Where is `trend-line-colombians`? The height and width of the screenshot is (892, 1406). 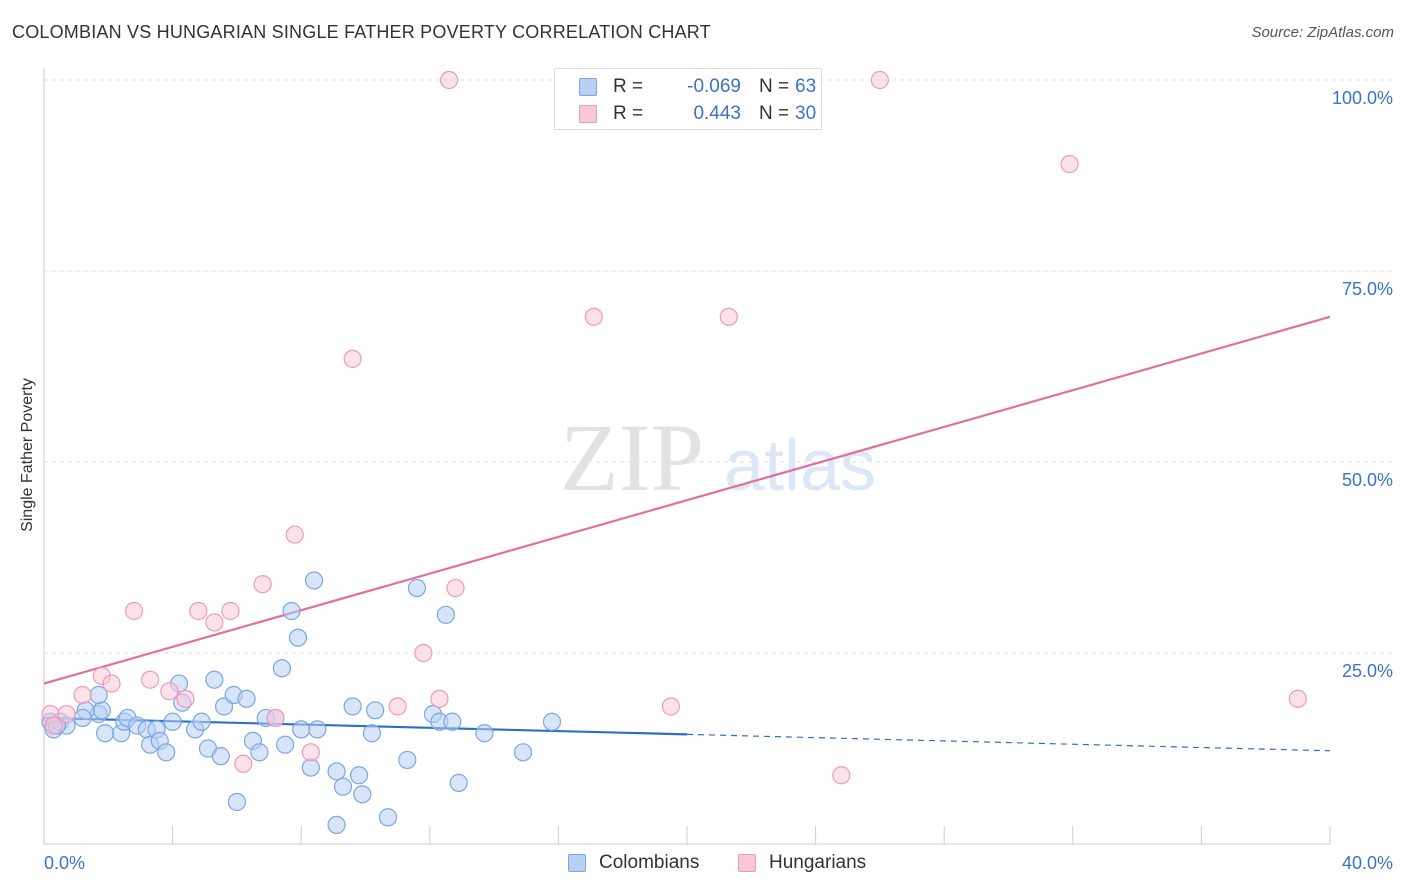
trend-line-colombians is located at coordinates (365, 726).